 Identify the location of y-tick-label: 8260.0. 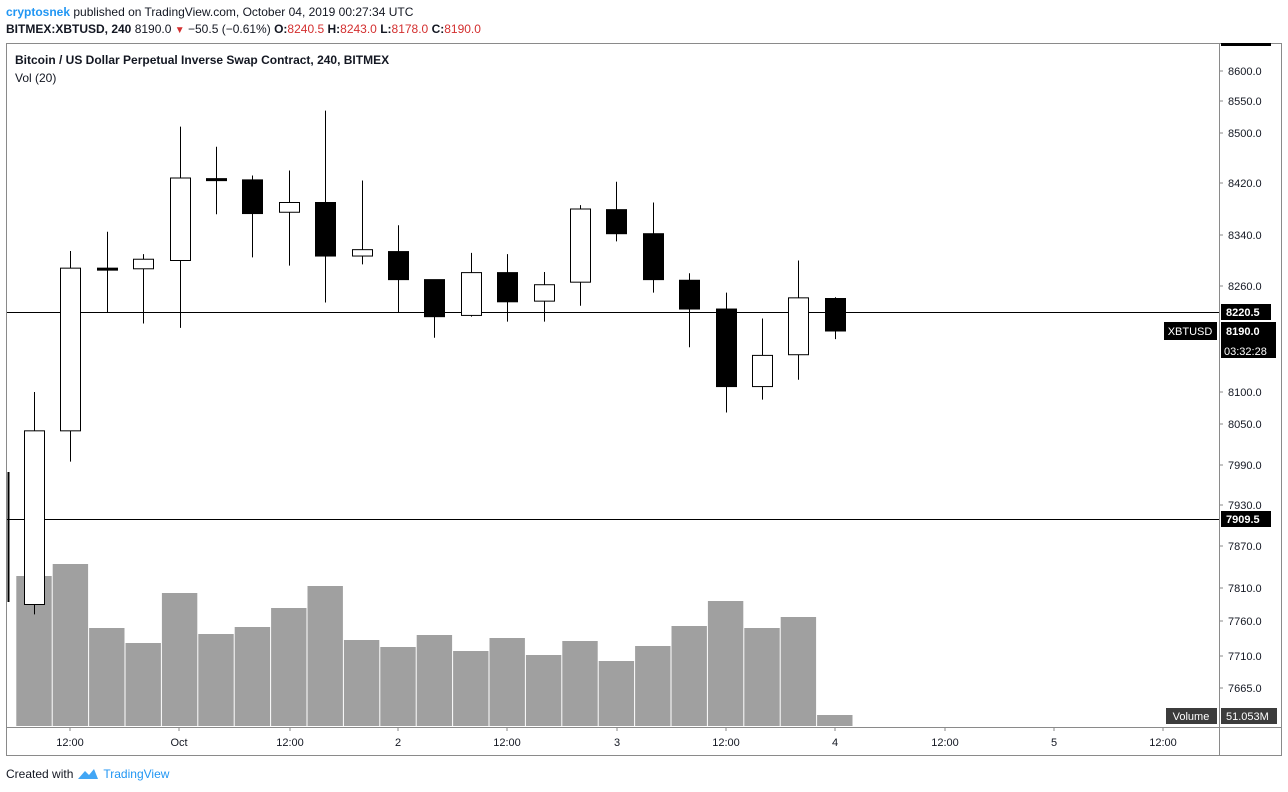
(1245, 287).